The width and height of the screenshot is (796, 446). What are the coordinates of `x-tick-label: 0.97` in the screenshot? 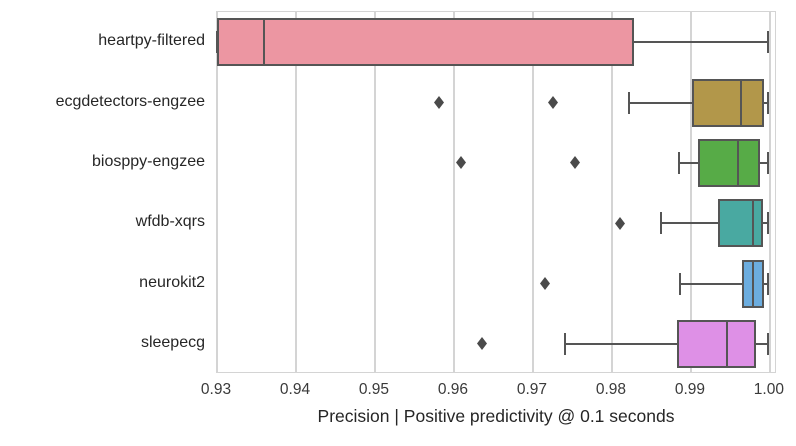 It's located at (532, 389).